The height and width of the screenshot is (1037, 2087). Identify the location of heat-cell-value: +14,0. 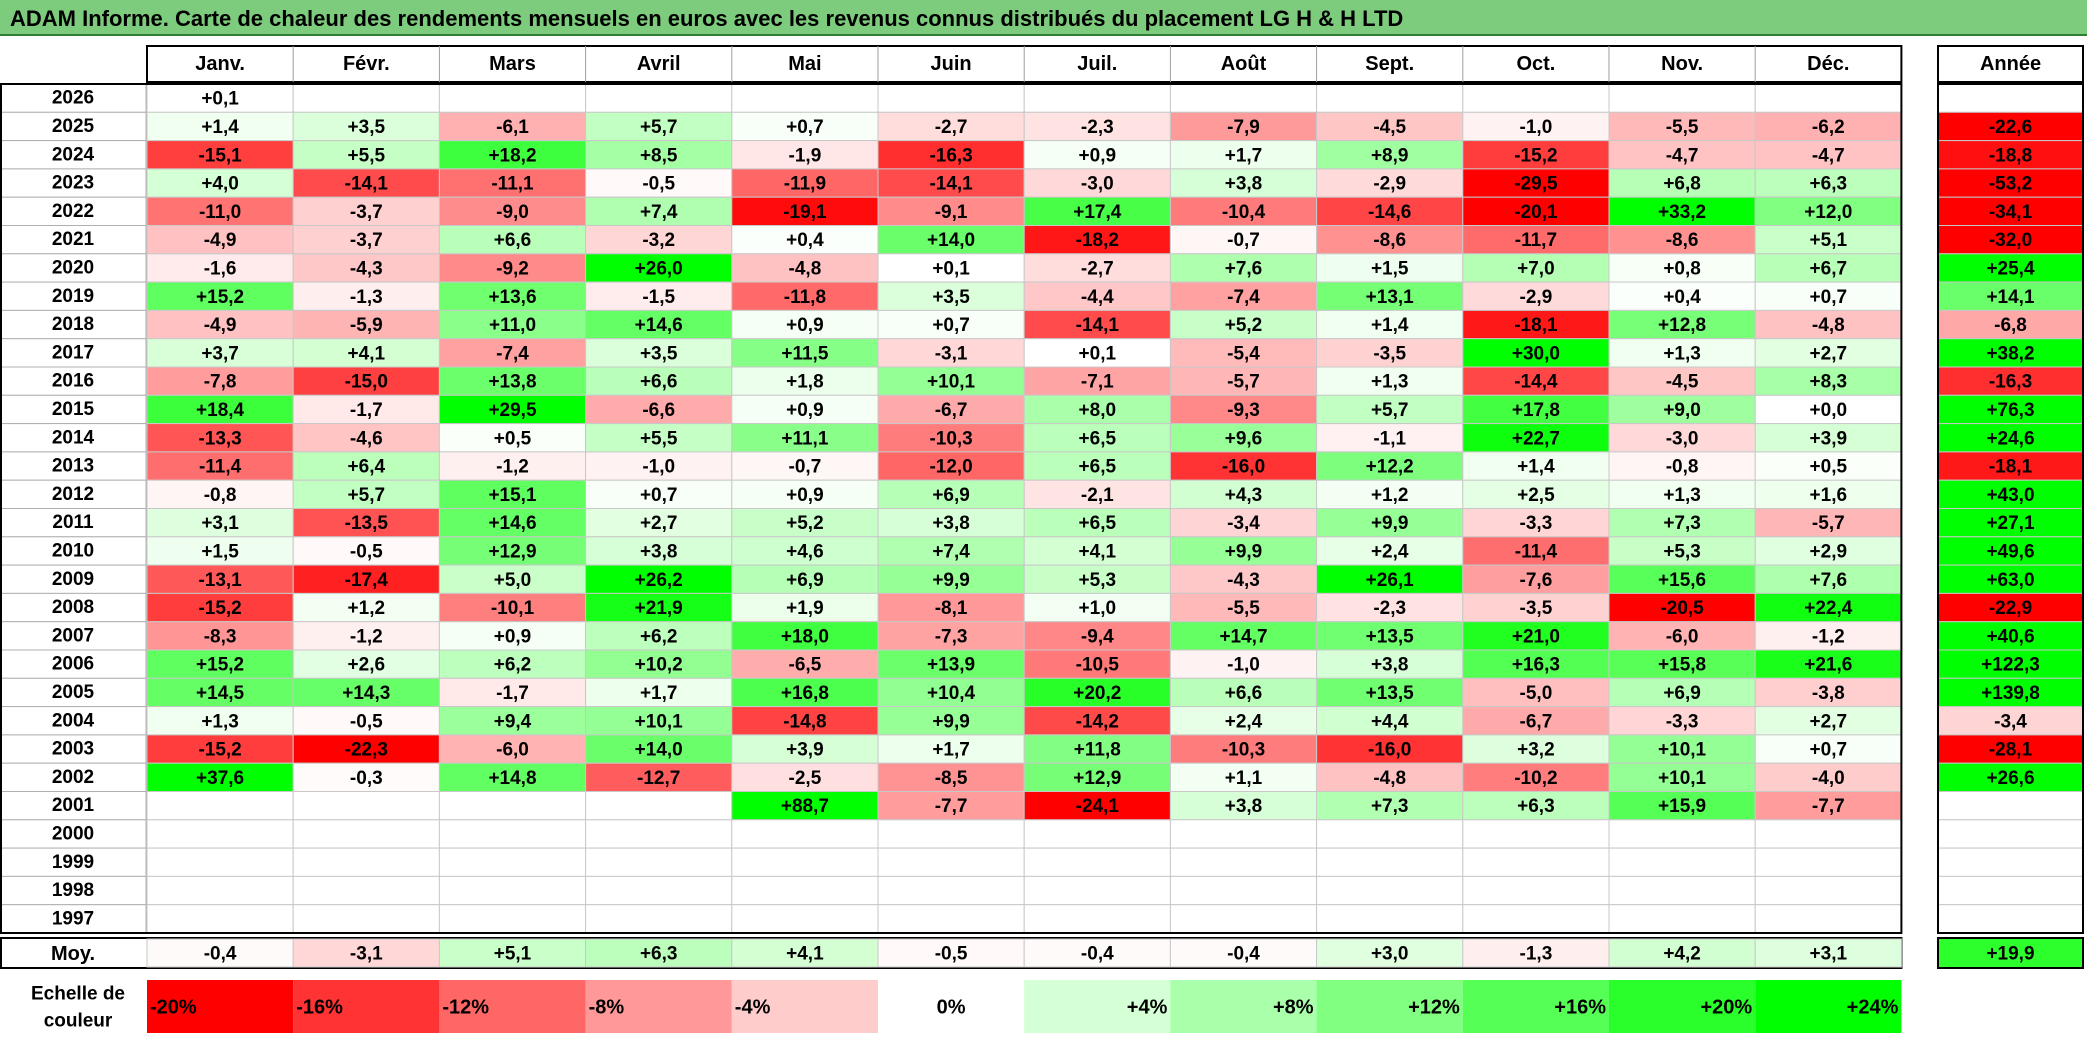
(659, 750).